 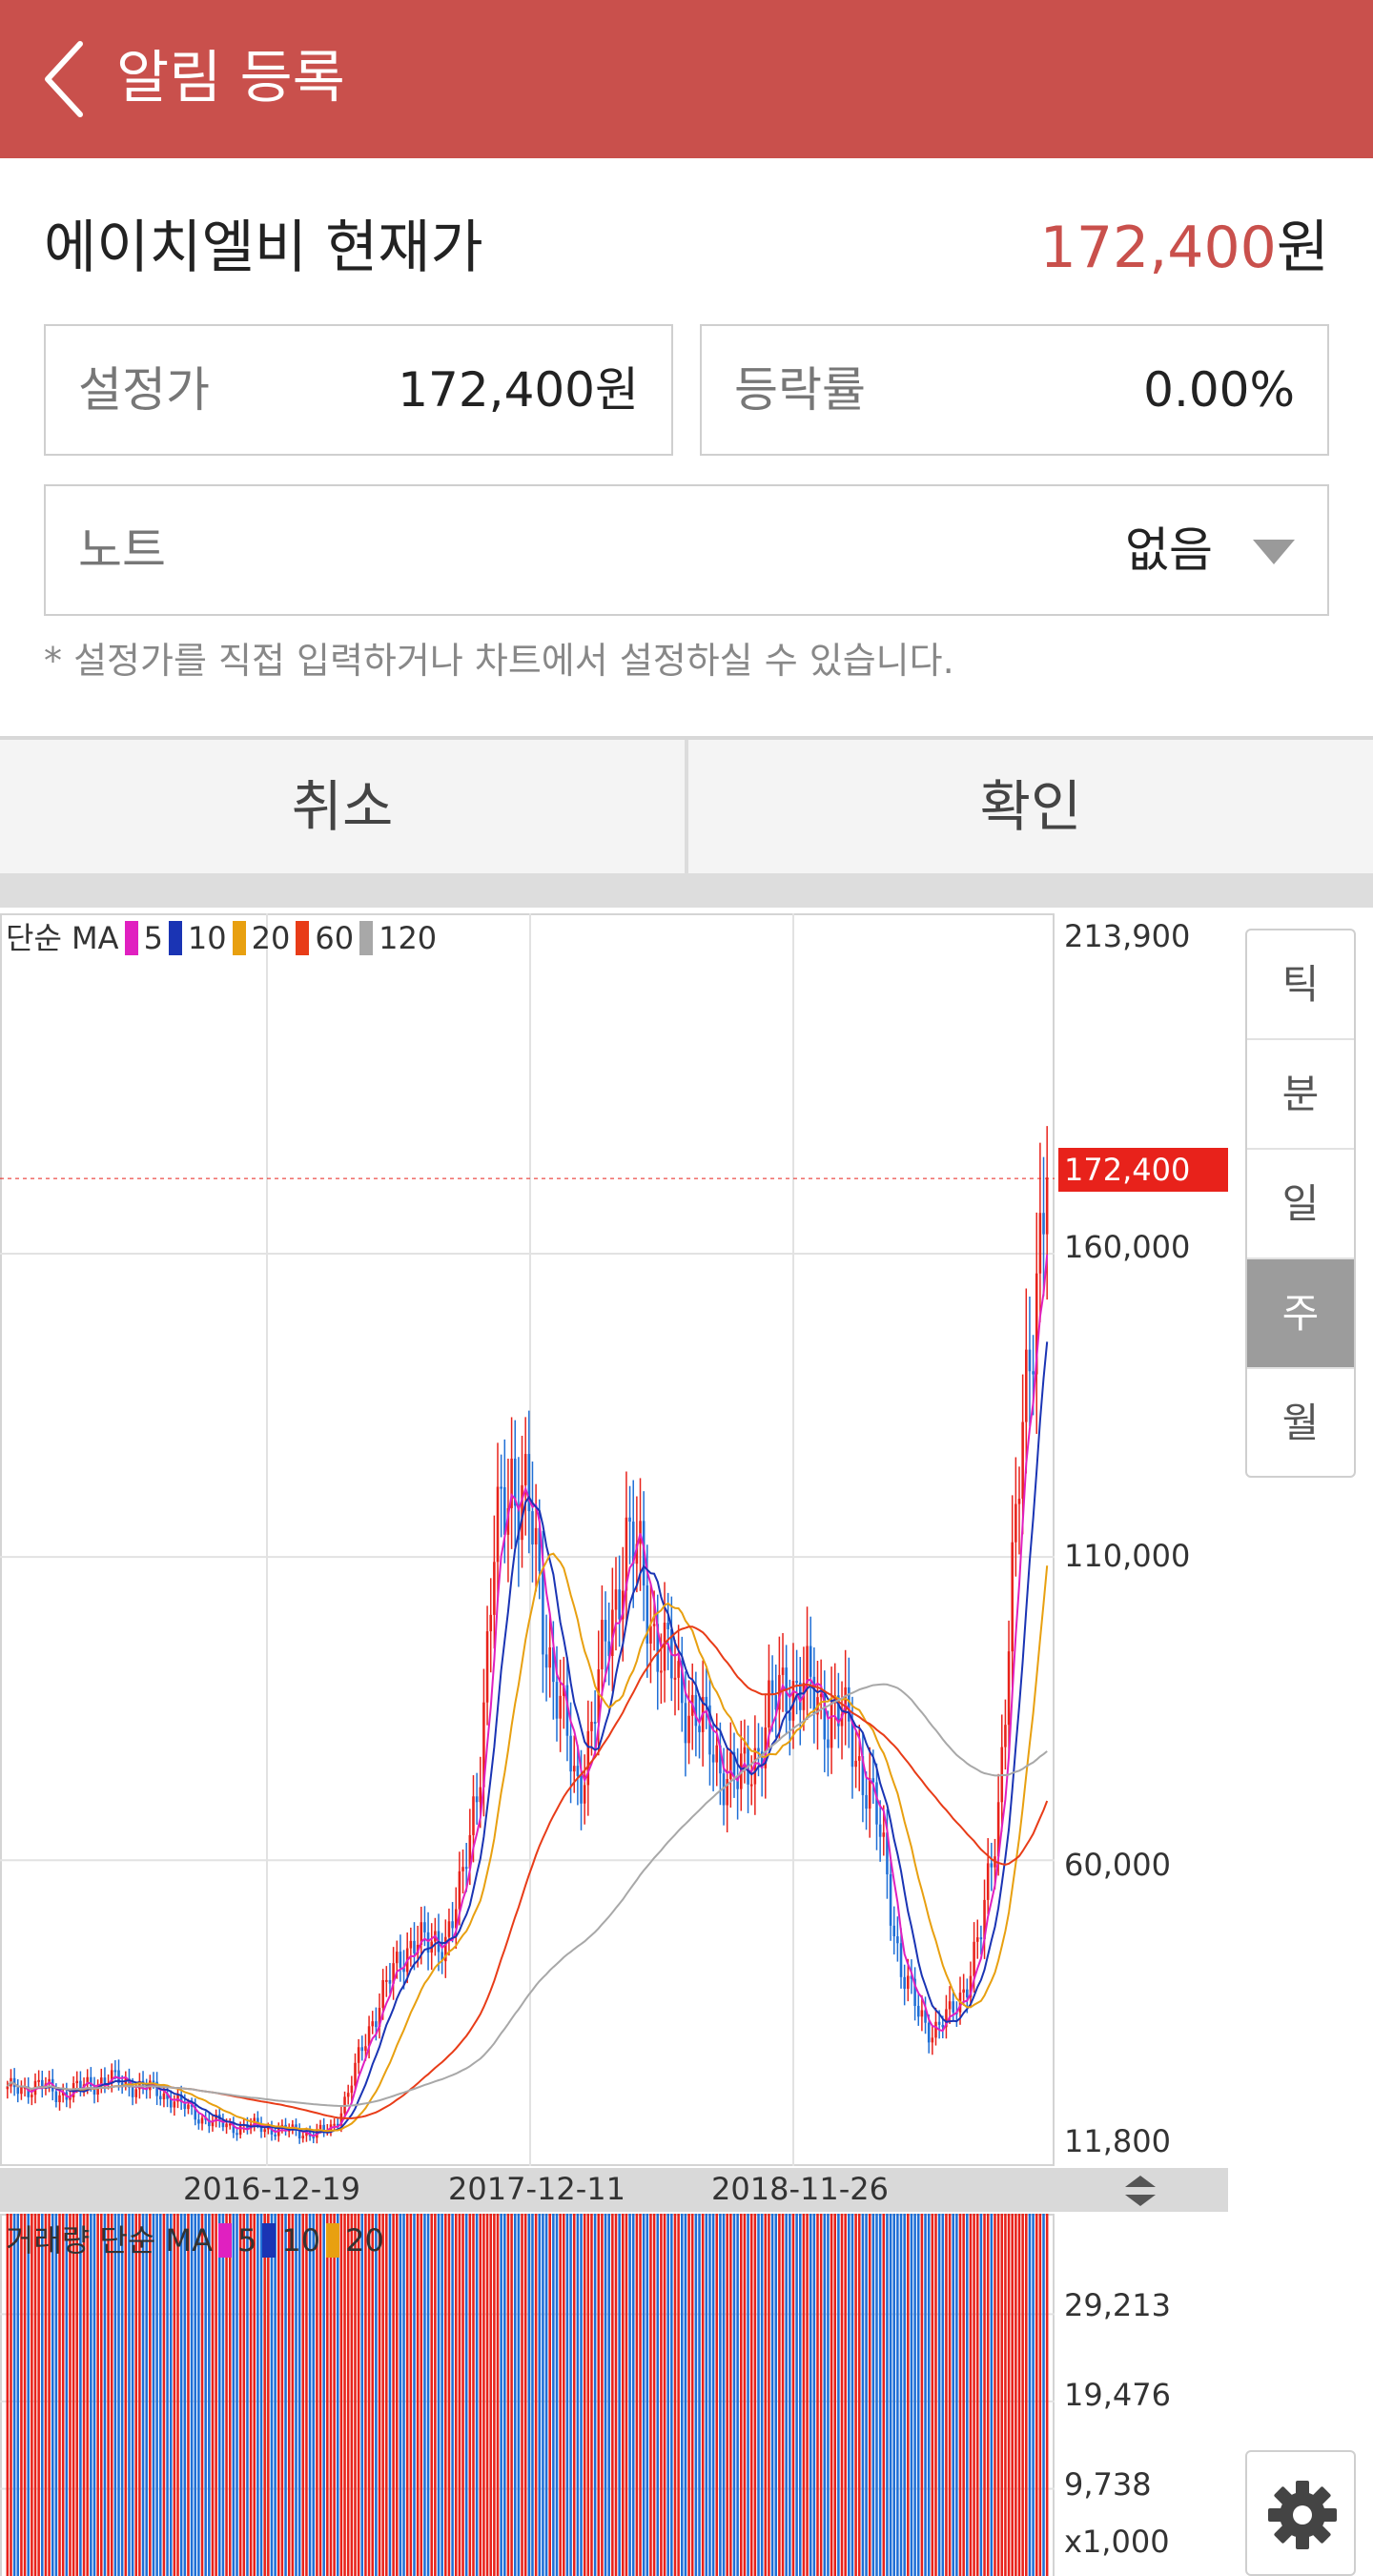 What do you see at coordinates (536, 2189) in the screenshot?
I see `x-tick-label: 2017-12-11` at bounding box center [536, 2189].